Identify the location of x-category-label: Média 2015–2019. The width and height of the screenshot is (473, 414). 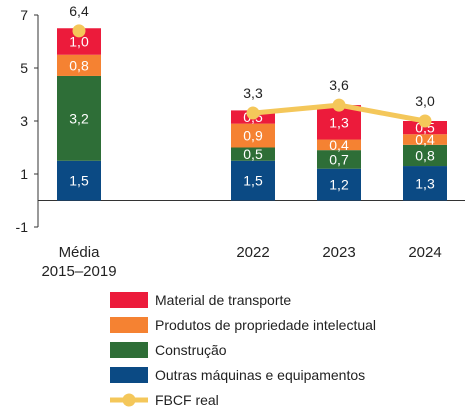
(78, 262).